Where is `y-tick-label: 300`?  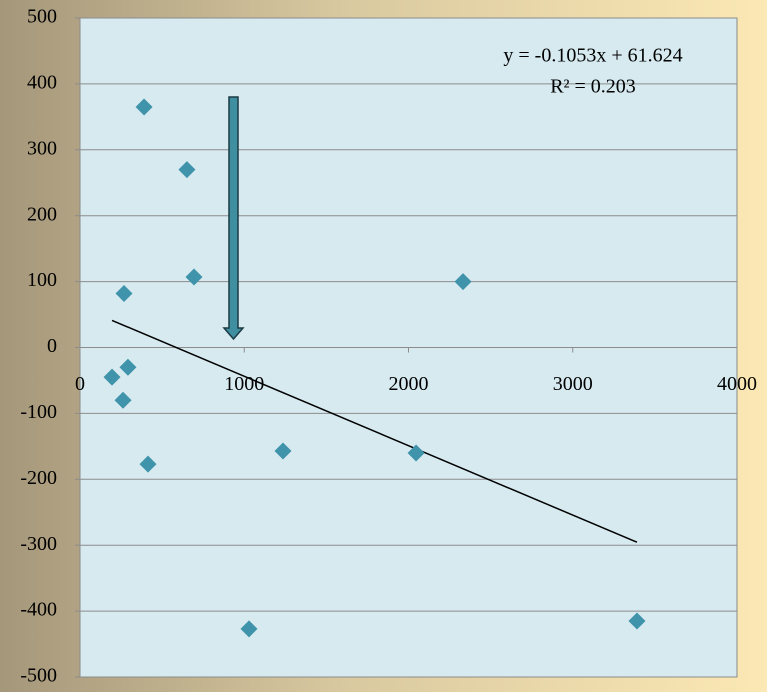 y-tick-label: 300 is located at coordinates (42, 148).